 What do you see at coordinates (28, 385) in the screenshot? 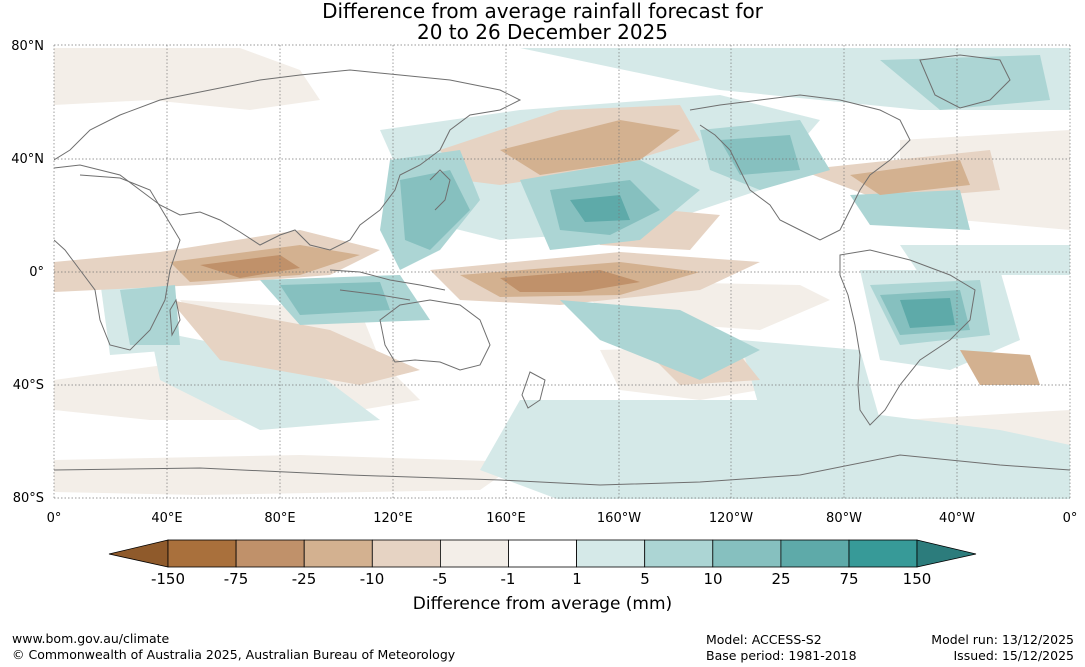
I see `lat-label-40s: 40°S` at bounding box center [28, 385].